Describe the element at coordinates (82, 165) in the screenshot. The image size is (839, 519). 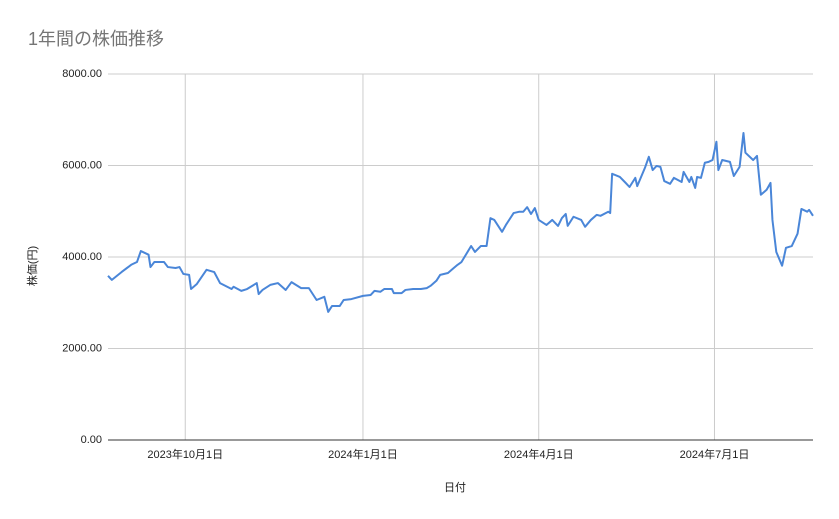
I see `y-tick-label: 6000.00` at that location.